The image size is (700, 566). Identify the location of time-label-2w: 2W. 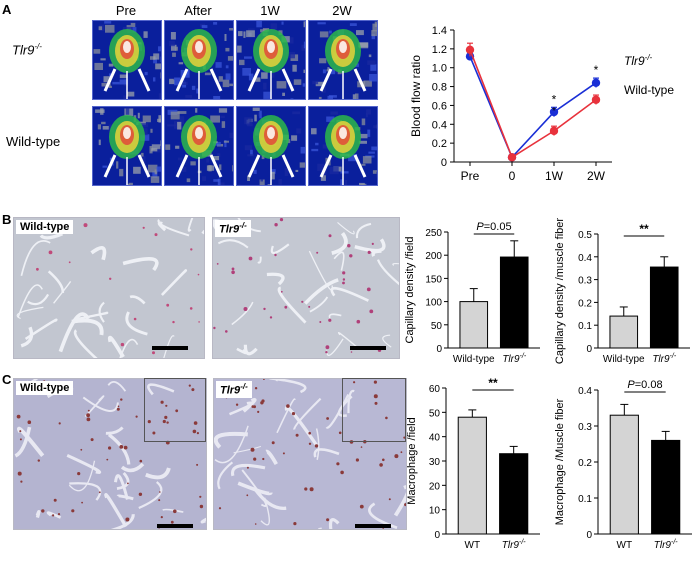
(342, 10).